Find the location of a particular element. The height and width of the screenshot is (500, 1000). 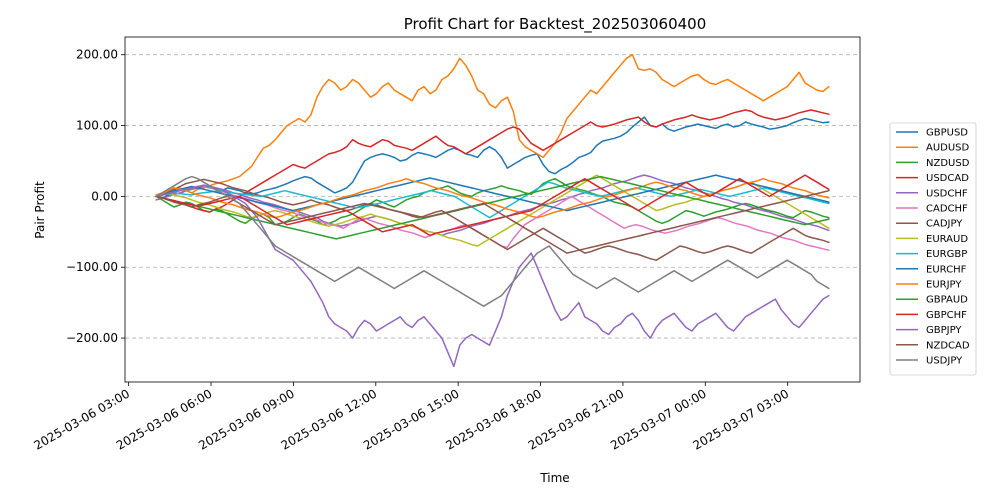

legend-label-usdchf: USDCHF is located at coordinates (947, 193).